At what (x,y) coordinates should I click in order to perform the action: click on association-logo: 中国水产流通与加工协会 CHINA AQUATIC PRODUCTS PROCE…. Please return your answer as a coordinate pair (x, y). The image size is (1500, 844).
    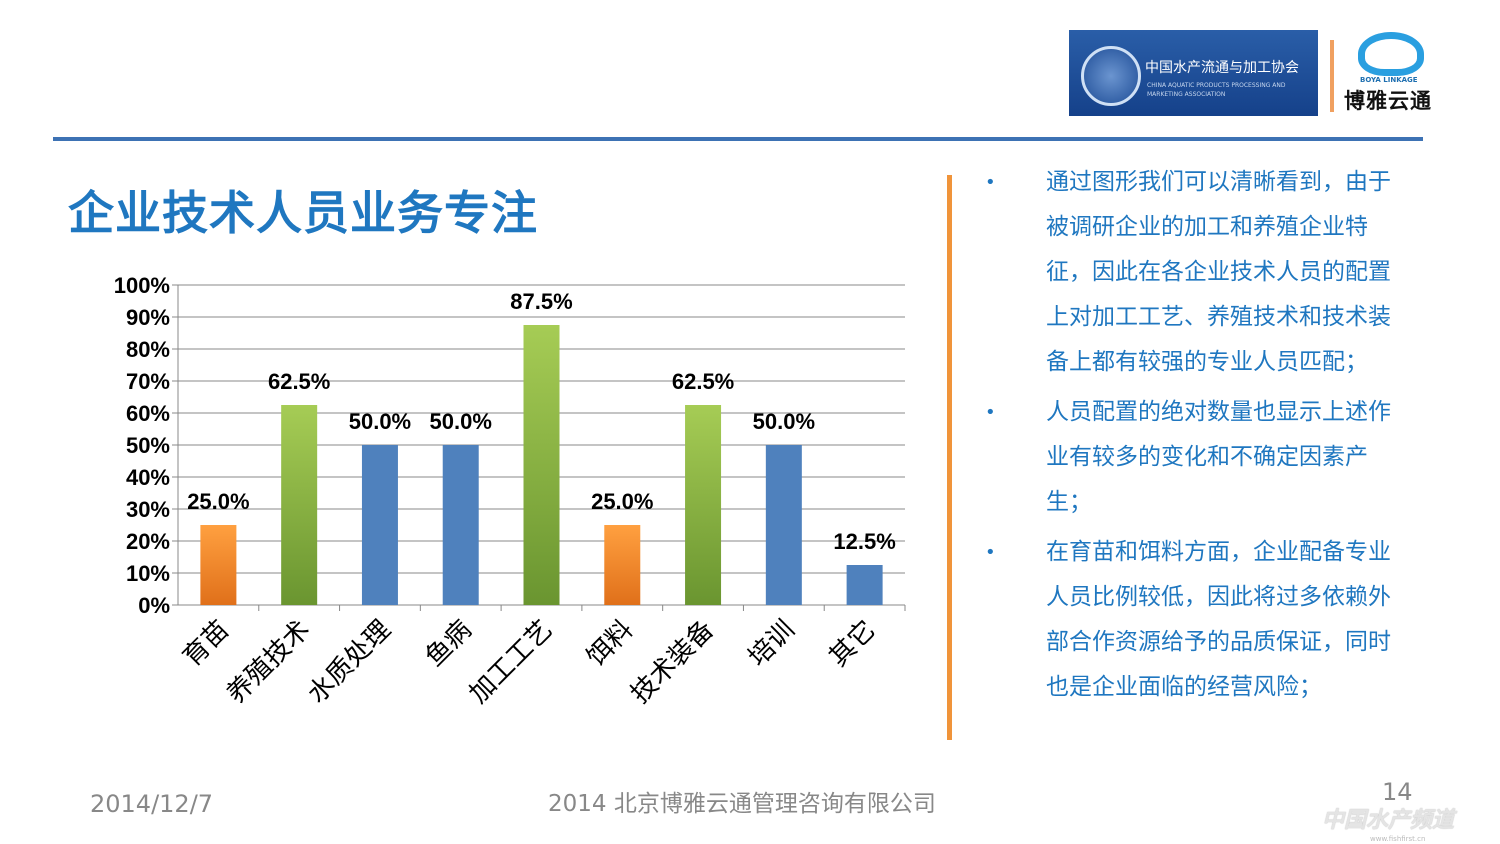
    Looking at the image, I should click on (1193, 73).